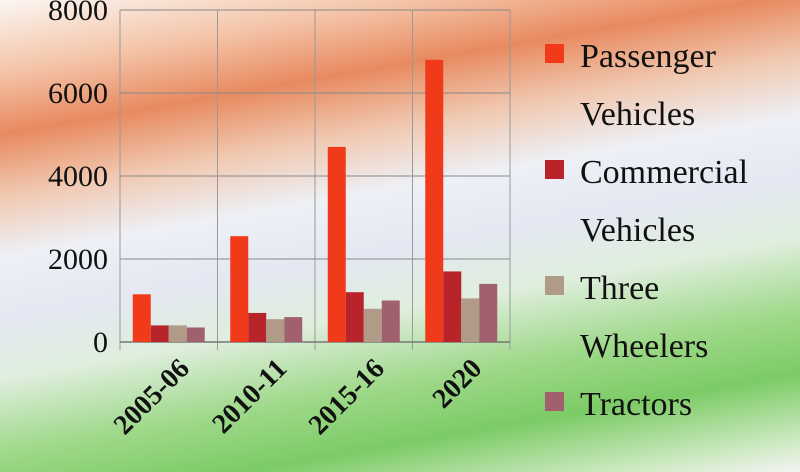 The width and height of the screenshot is (800, 472). Describe the element at coordinates (78, 176) in the screenshot. I see `y-tick-label: 4000` at that location.